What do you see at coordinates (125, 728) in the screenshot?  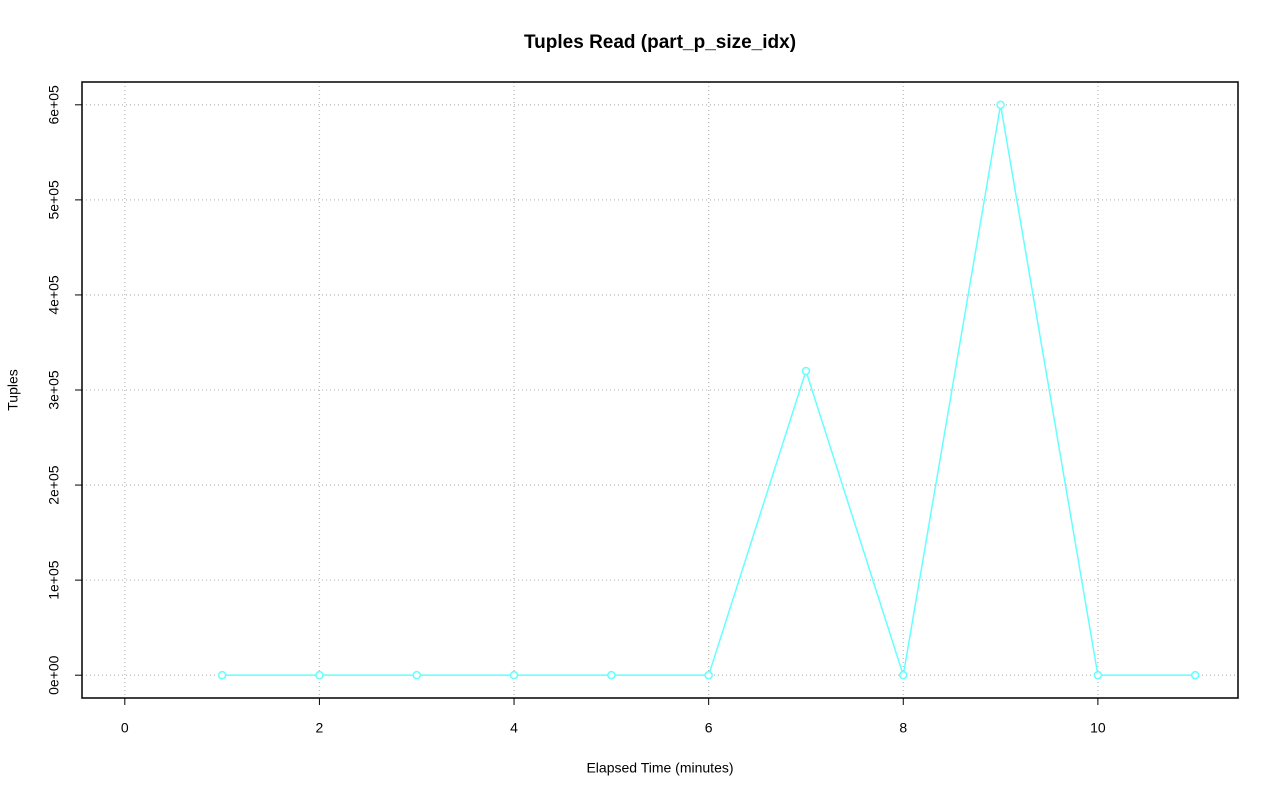 I see `x-tick-label: 0` at bounding box center [125, 728].